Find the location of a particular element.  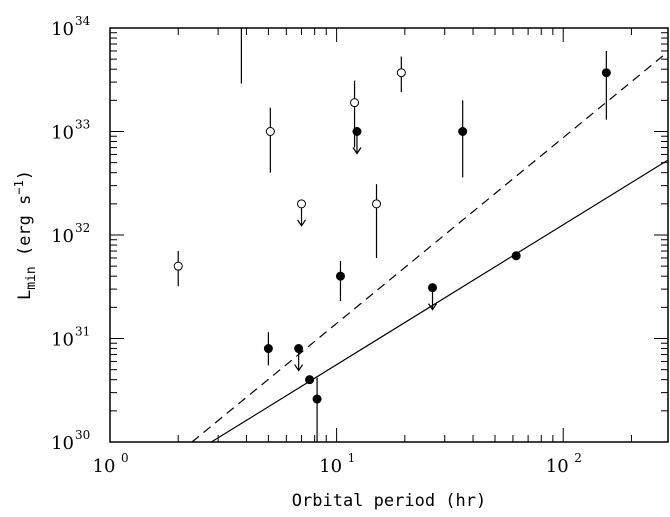

y-axis-label: Lmin (erg s−1) is located at coordinates (25, 235).